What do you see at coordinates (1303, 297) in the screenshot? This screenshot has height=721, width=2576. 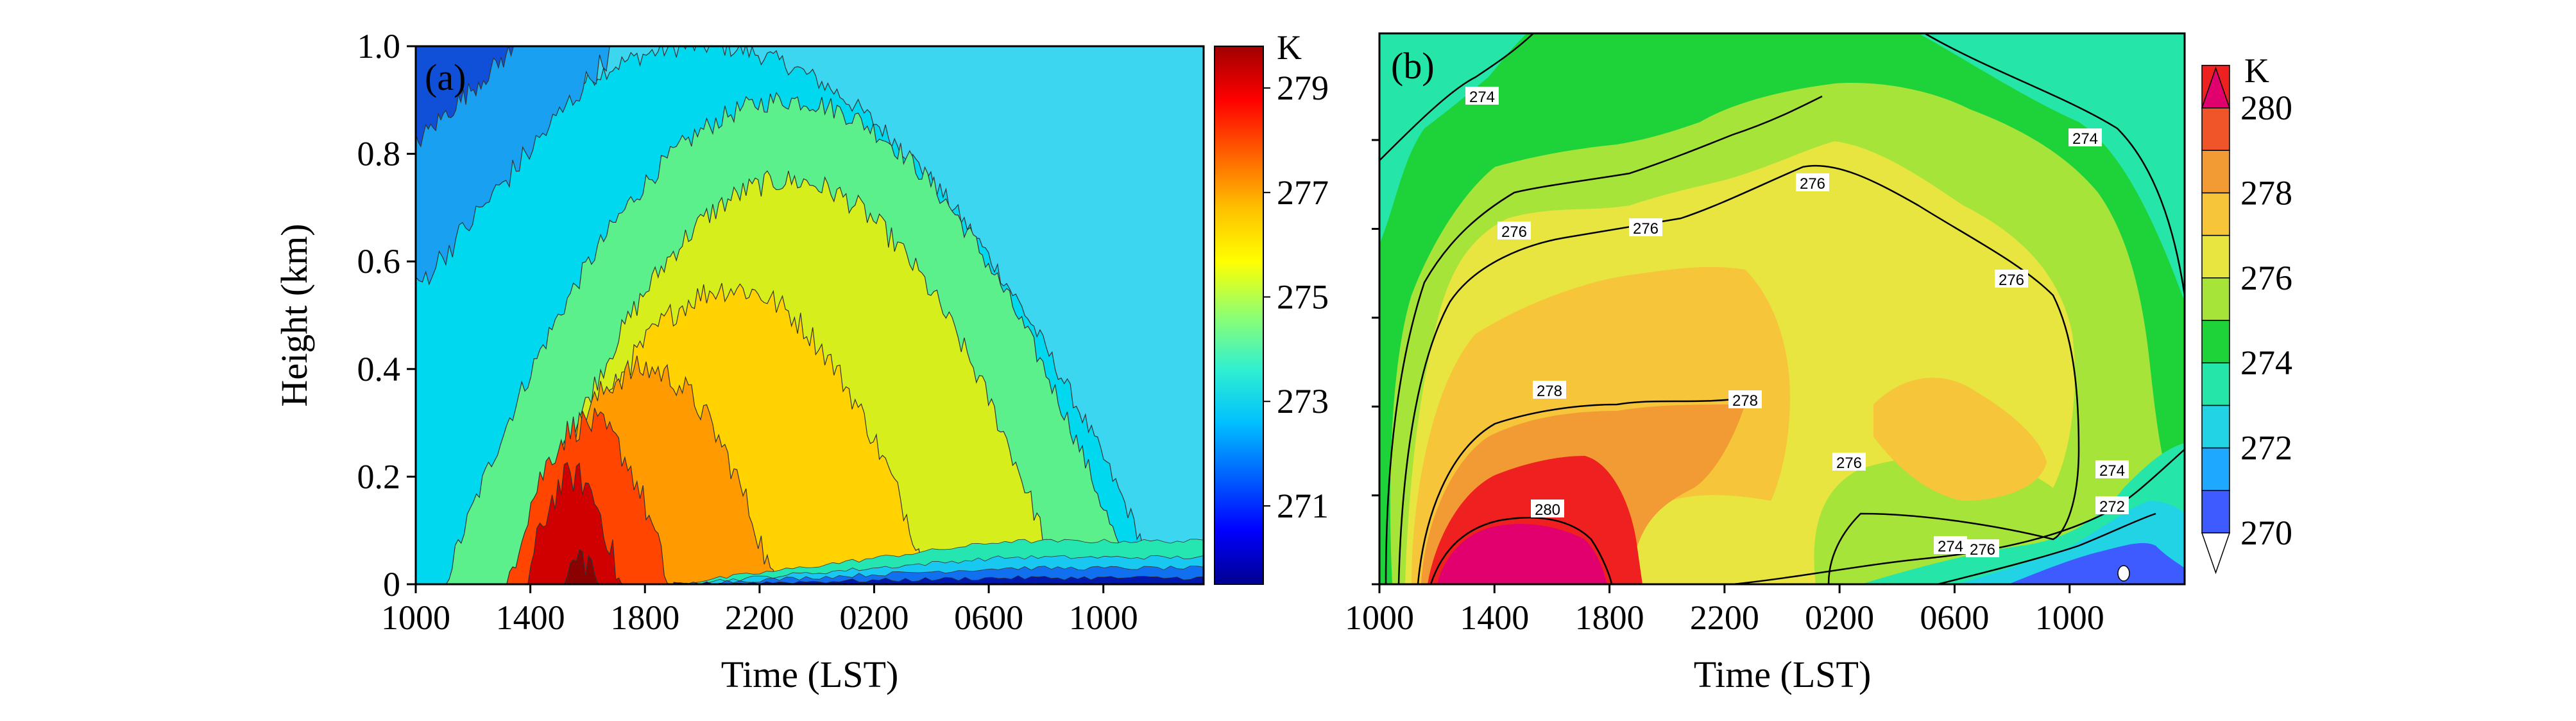 I see `panel-a-colorbar-label: 275` at bounding box center [1303, 297].